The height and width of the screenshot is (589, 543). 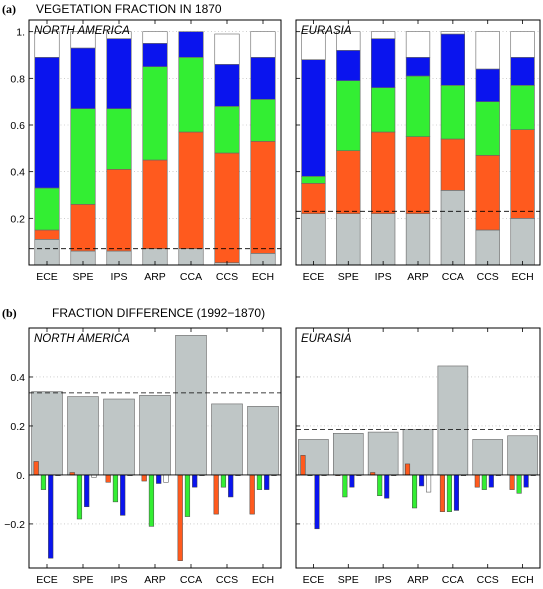 I want to click on y-tick-label: 0.2, so click(x=17, y=427).